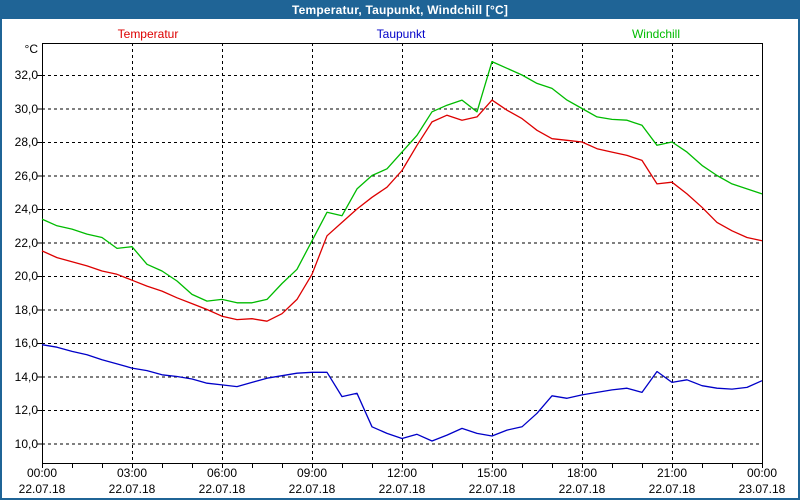 The image size is (800, 500). What do you see at coordinates (26, 410) in the screenshot?
I see `y-axis-label: 12,0` at bounding box center [26, 410].